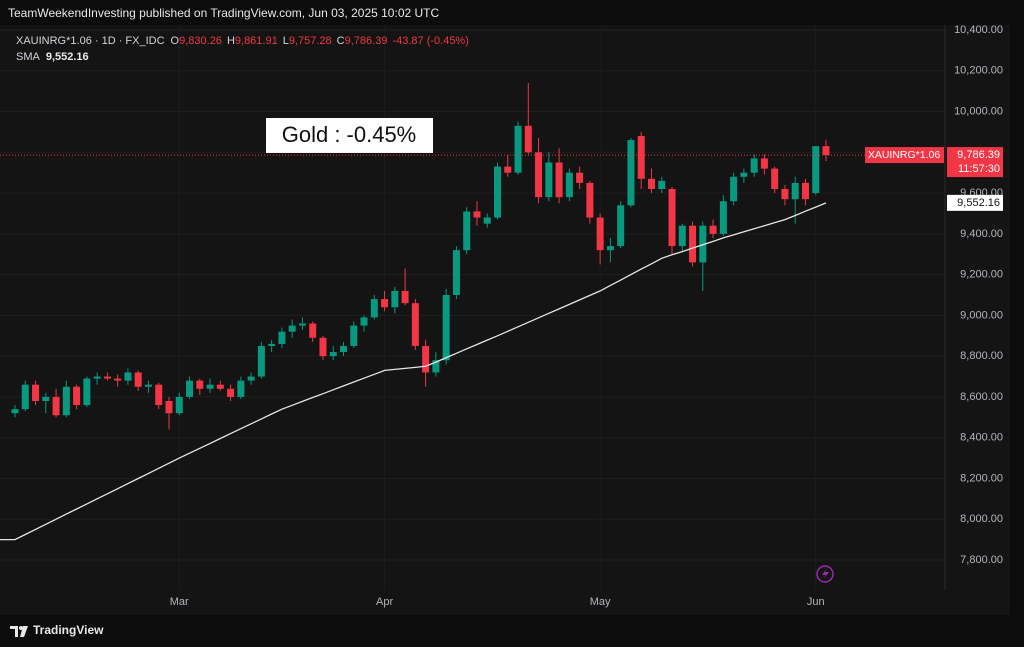 This screenshot has height=647, width=1024. I want to click on ohlc-value: 9,786.39, so click(366, 41).